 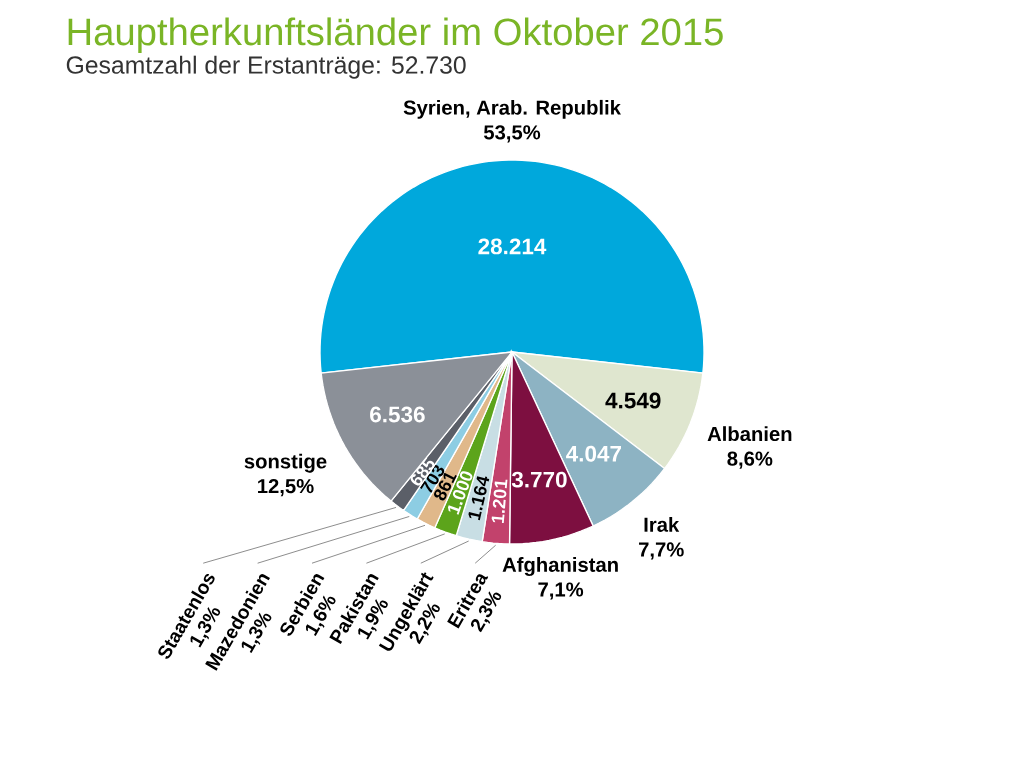 I want to click on chart-subtitle: Gesamtzahl der Erstanträge: 52.730, so click(x=266, y=67).